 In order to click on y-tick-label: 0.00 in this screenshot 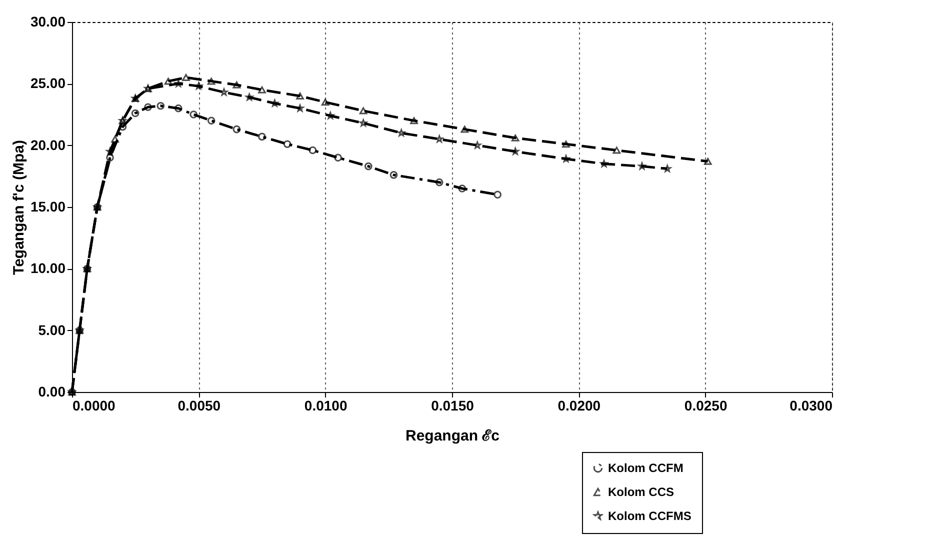, I will do `click(52, 392)`.